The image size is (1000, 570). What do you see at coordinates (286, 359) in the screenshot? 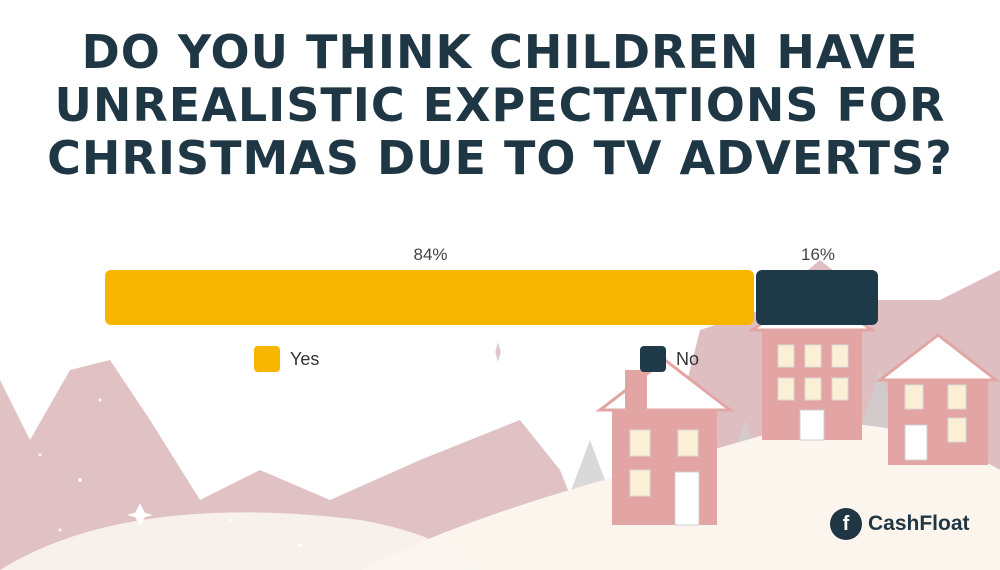
I see `legend-item-yes: Yes` at bounding box center [286, 359].